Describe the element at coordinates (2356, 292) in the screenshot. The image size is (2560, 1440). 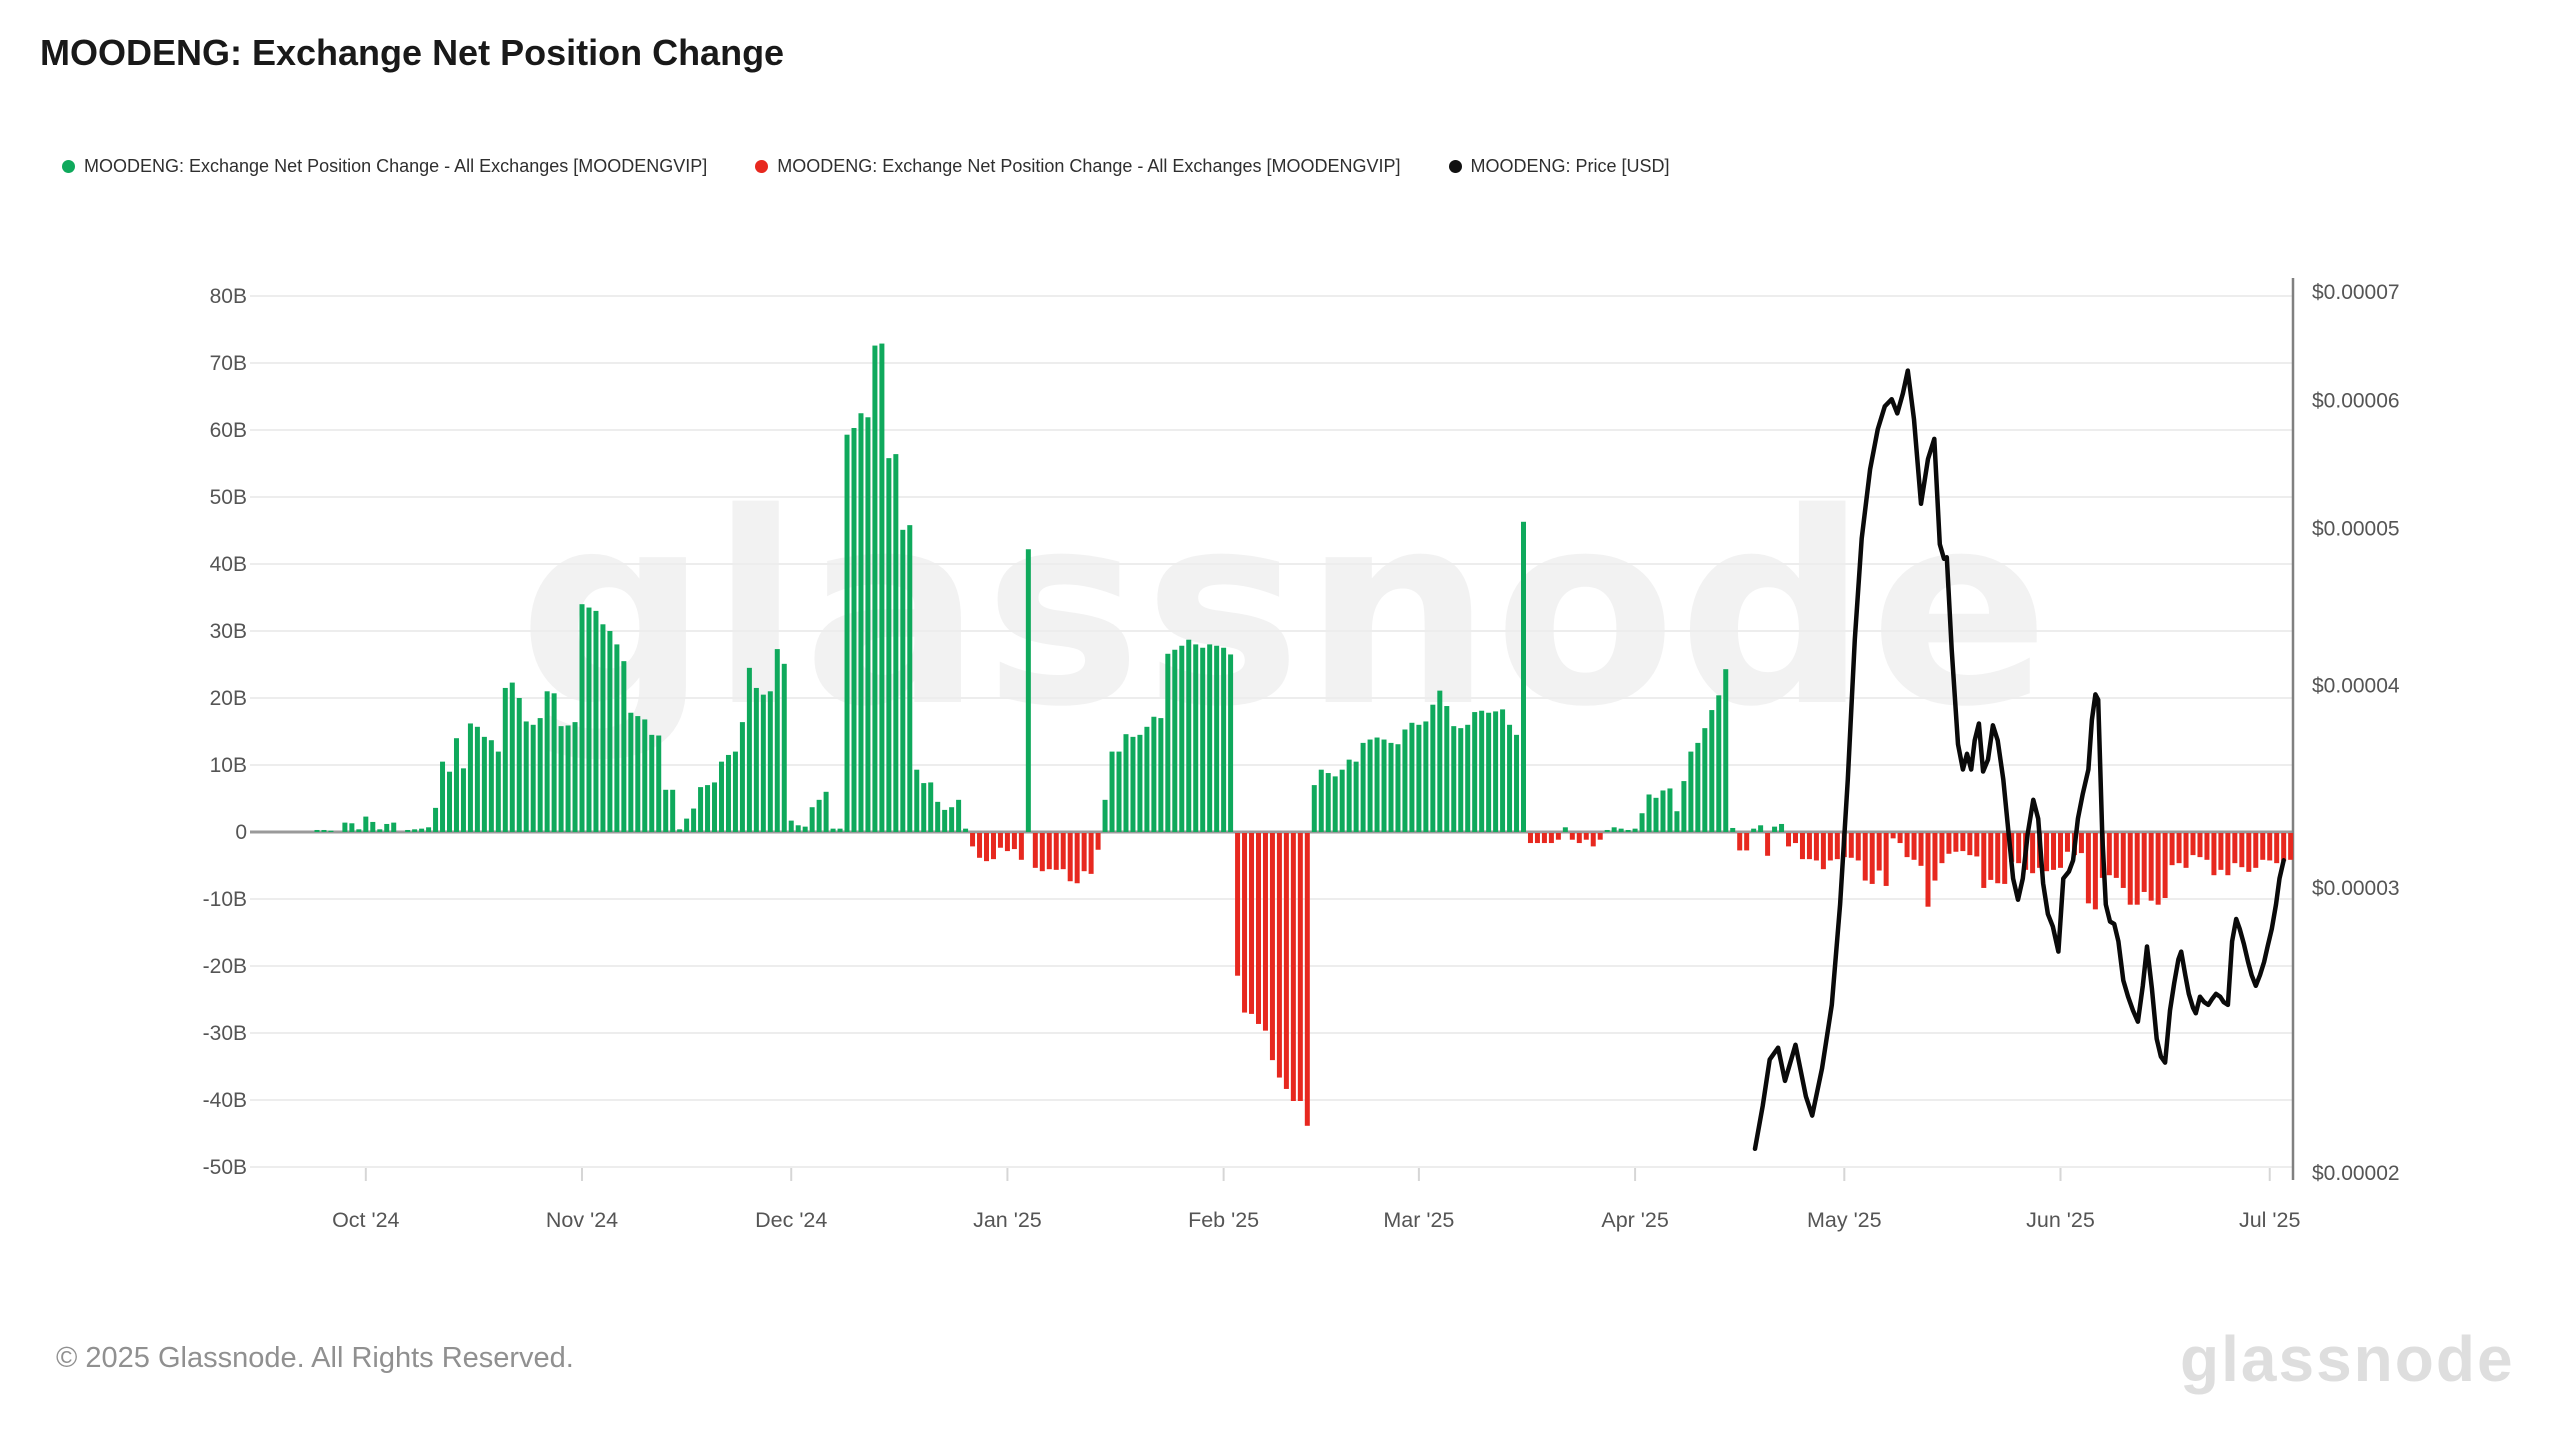
I see `right-tick-label: $0.00007` at that location.